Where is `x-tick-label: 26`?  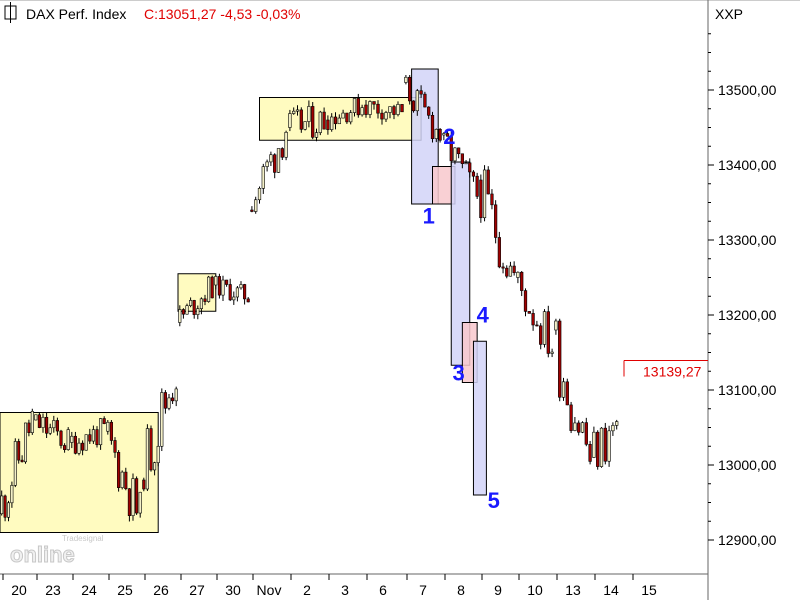
x-tick-label: 26 is located at coordinates (161, 590).